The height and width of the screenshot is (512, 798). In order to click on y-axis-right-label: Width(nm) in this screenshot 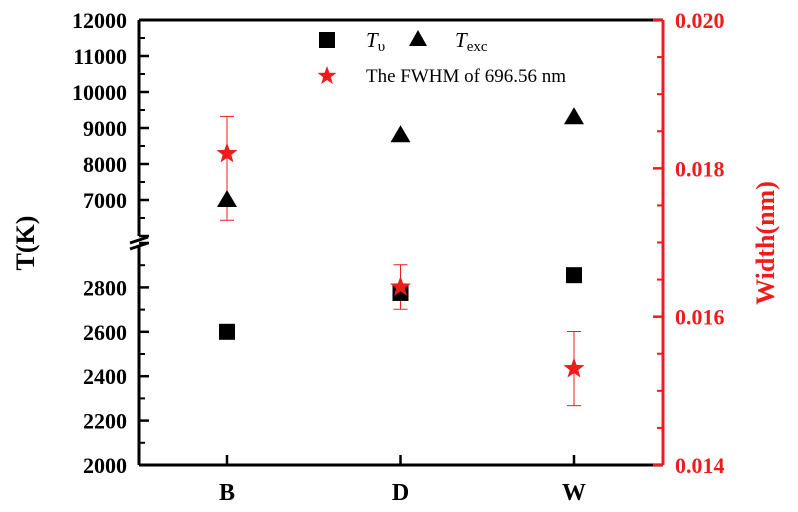, I will do `click(765, 243)`.